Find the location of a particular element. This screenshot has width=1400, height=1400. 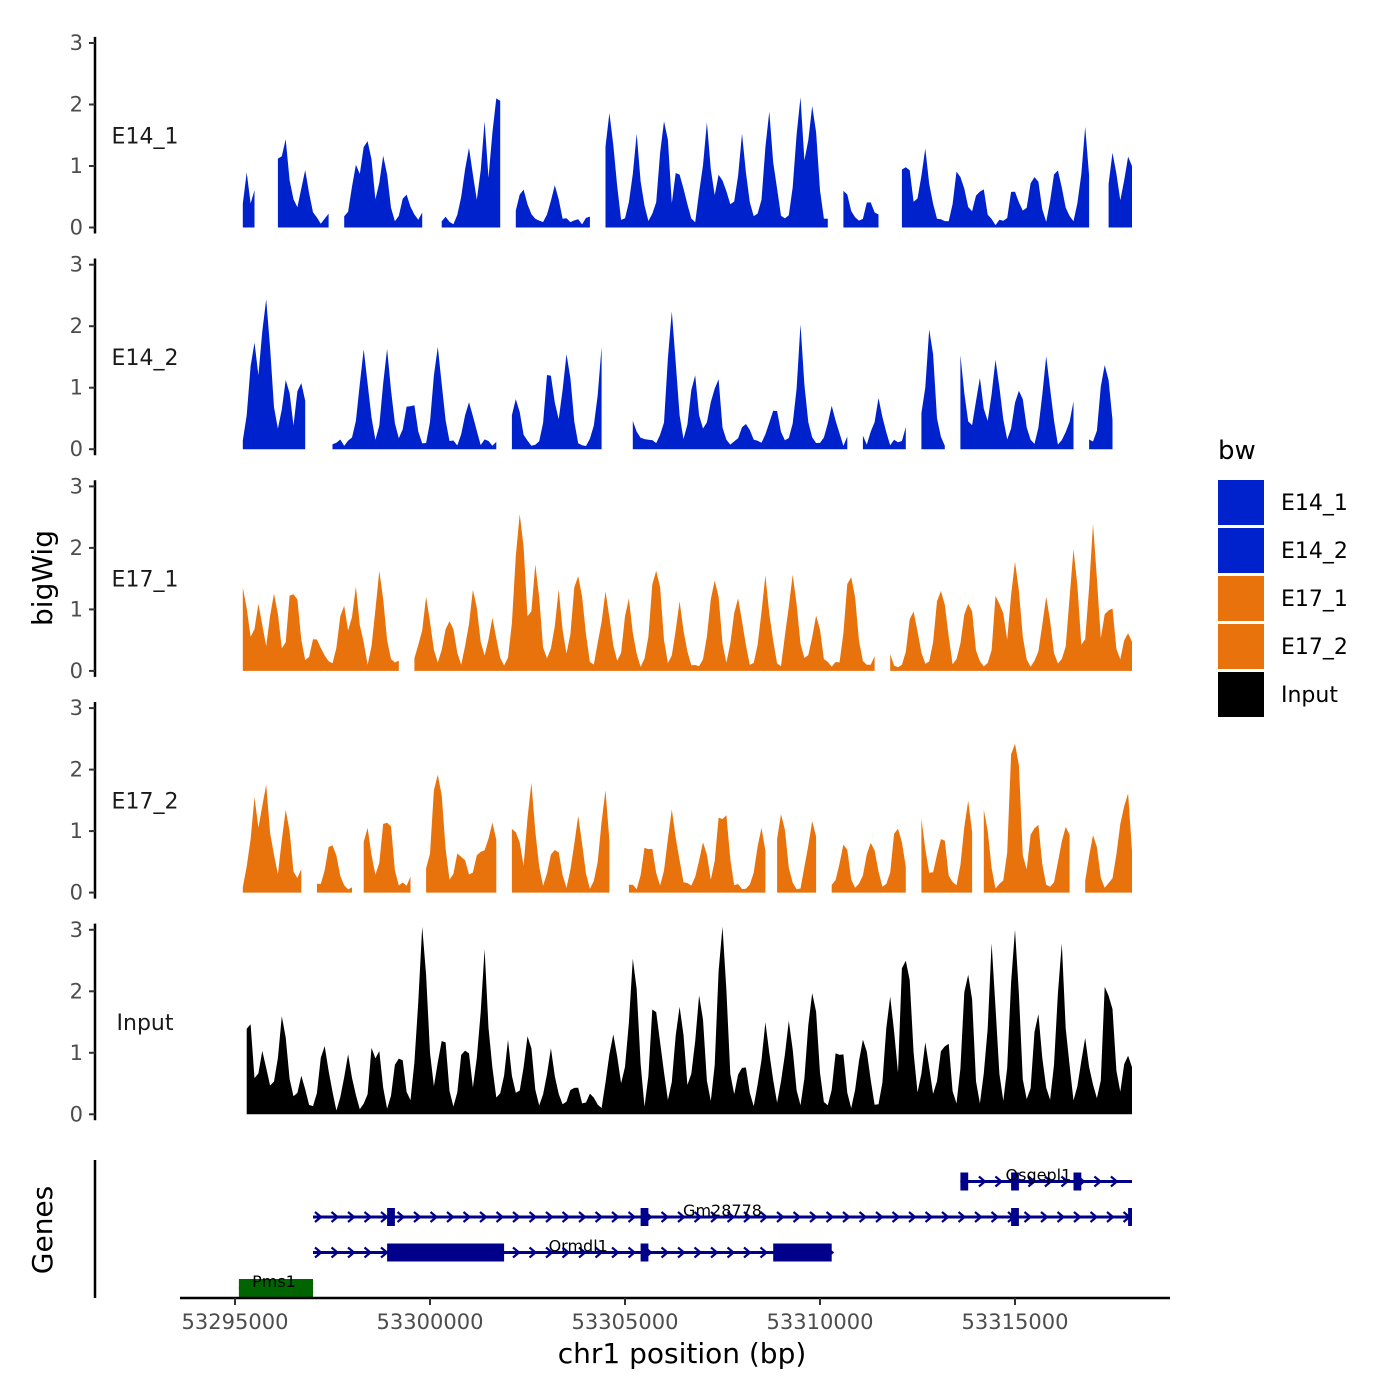

x-axis-title: chr1 position (bp) is located at coordinates (682, 1353).